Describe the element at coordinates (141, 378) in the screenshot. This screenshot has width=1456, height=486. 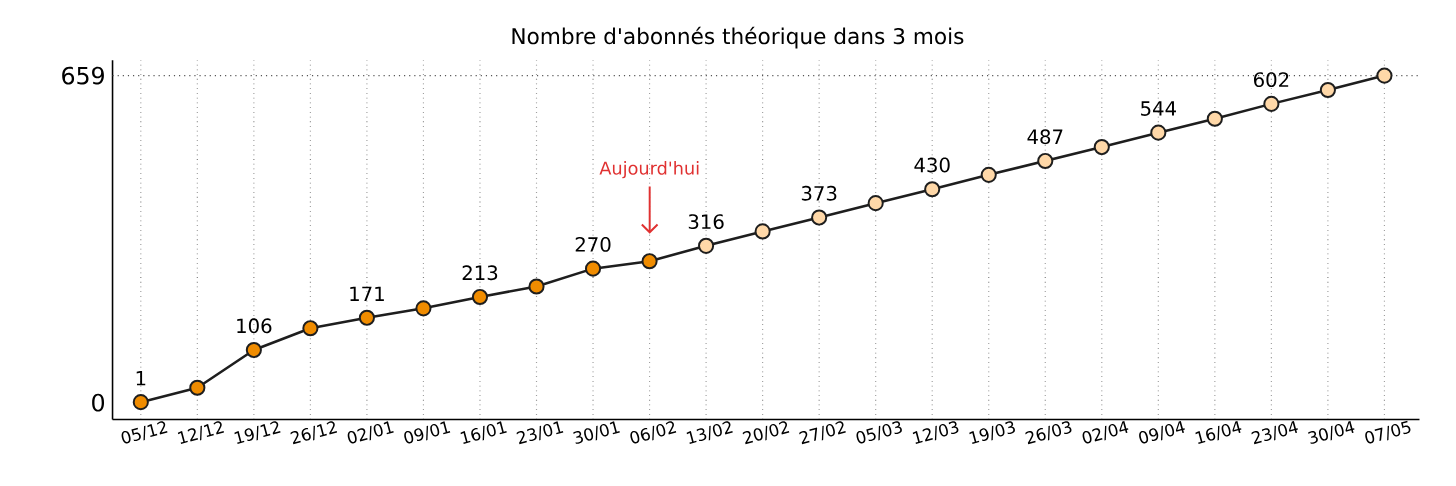
I see `data-label: 1` at that location.